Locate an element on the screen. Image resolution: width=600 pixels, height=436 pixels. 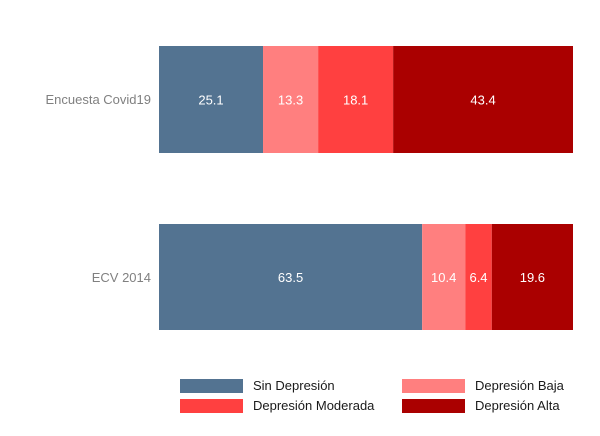
legend-swatch-depresion-moderada is located at coordinates (211, 405).